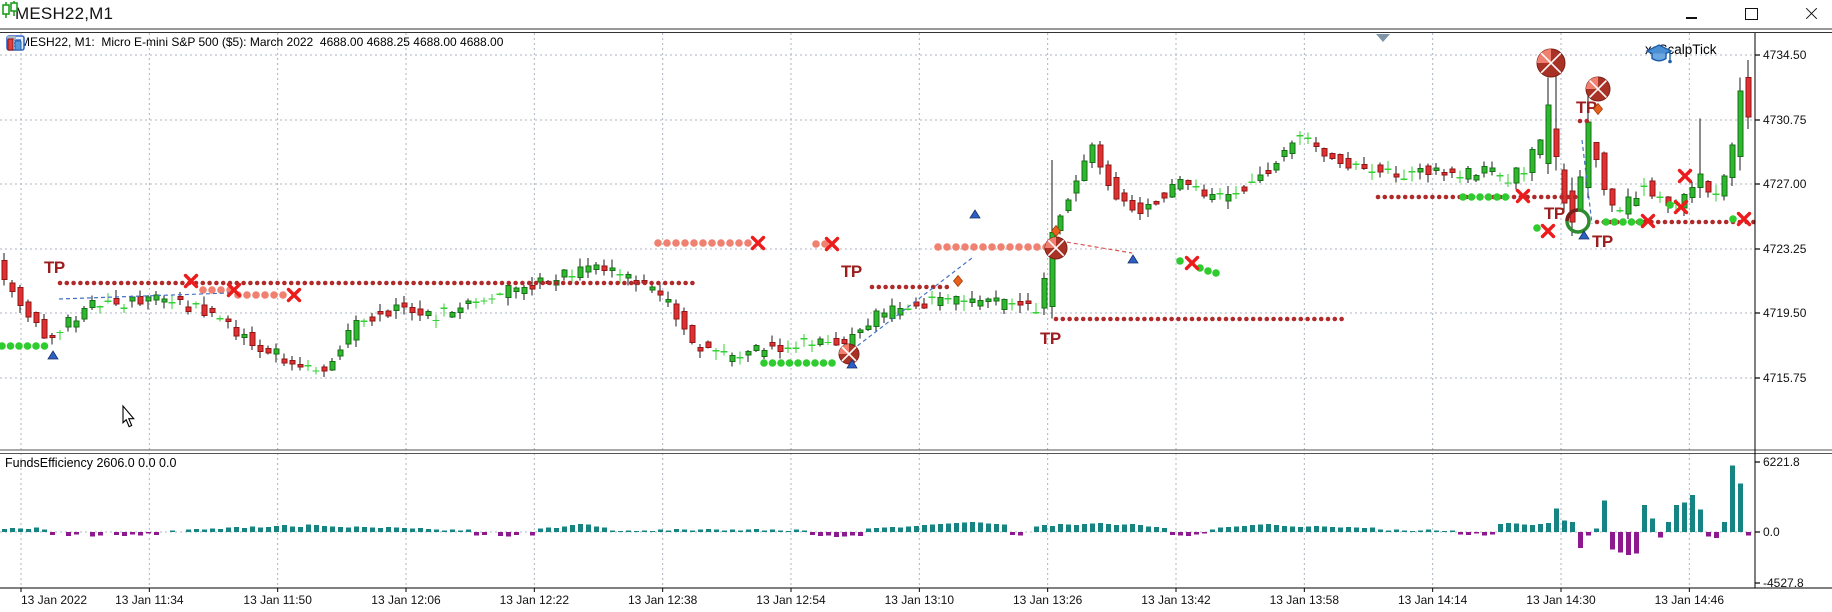 This screenshot has height=612, width=1832. I want to click on minimize-button, so click(1691, 14).